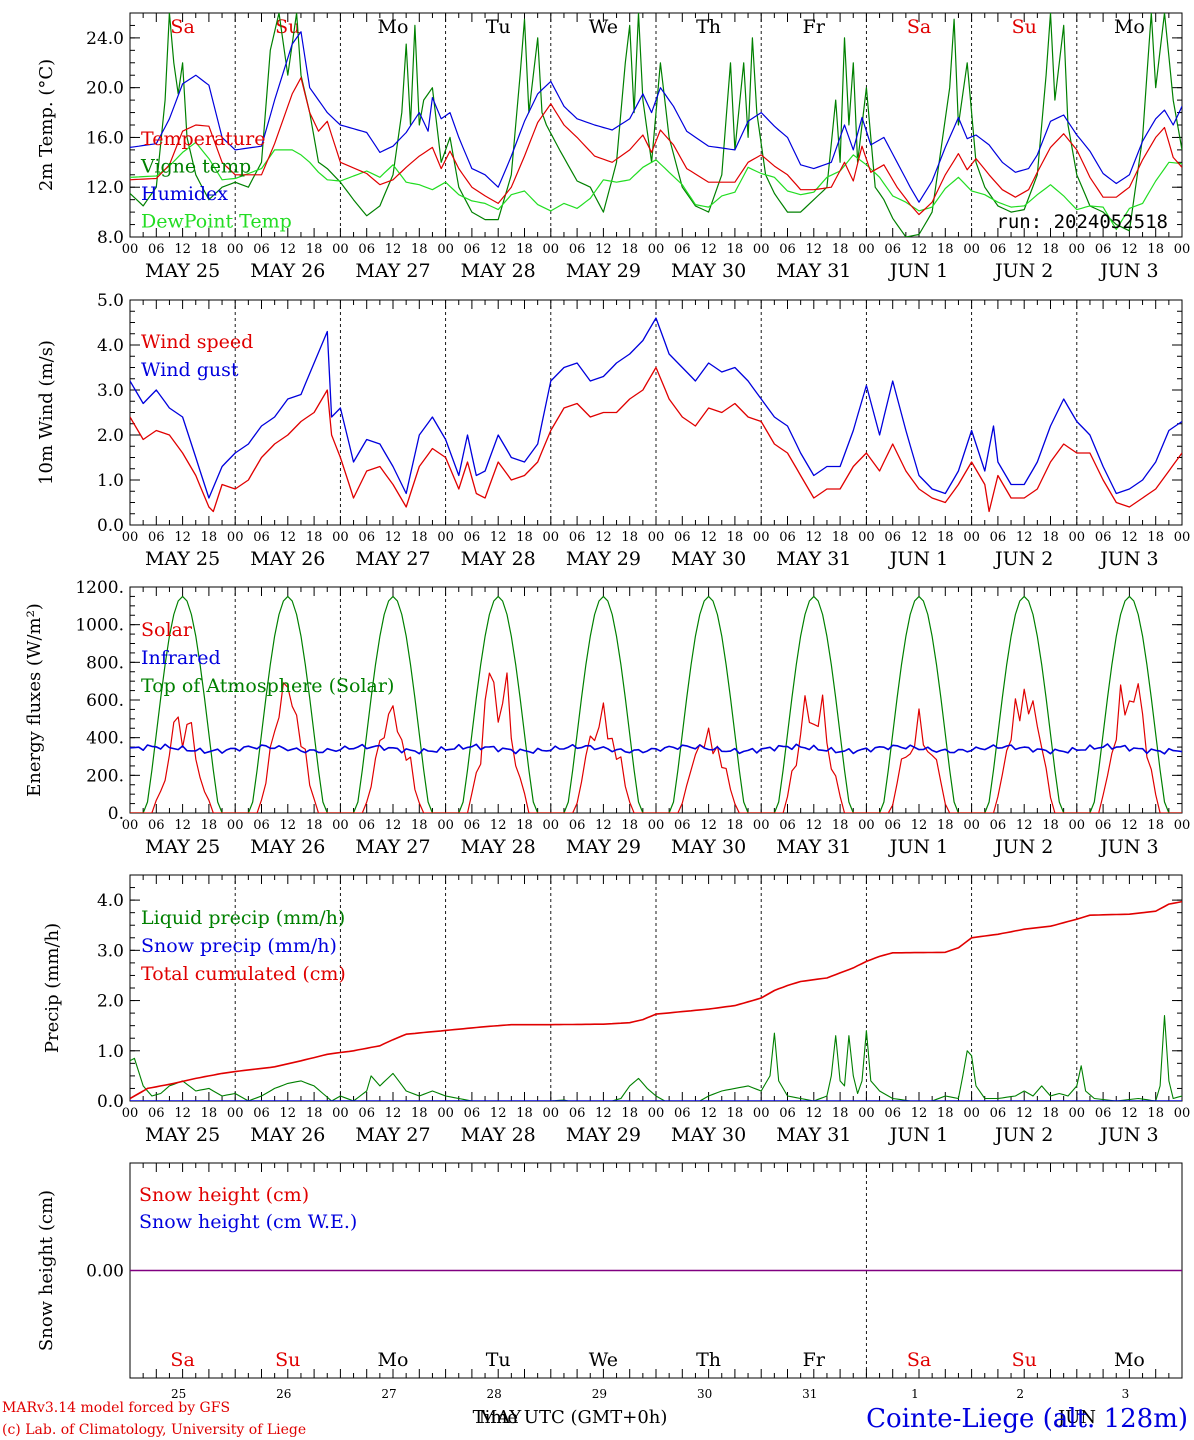 This screenshot has height=1440, width=1194. Describe the element at coordinates (182, 559) in the screenshot. I see `date-label: MAY 25` at that location.